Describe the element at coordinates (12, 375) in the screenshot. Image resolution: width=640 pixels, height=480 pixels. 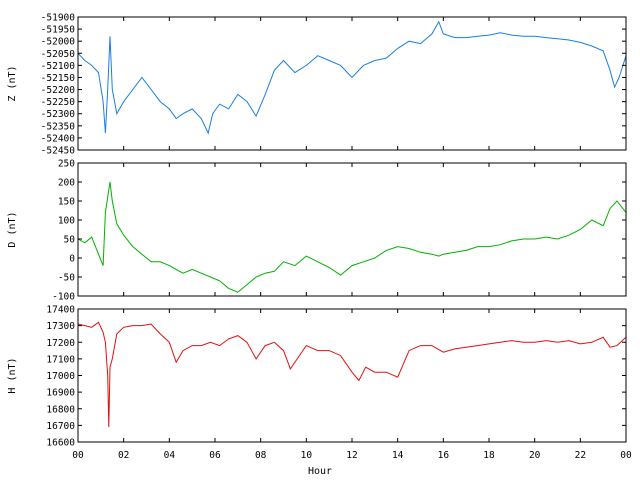
I see `y-axis-title: H (nT)` at that location.